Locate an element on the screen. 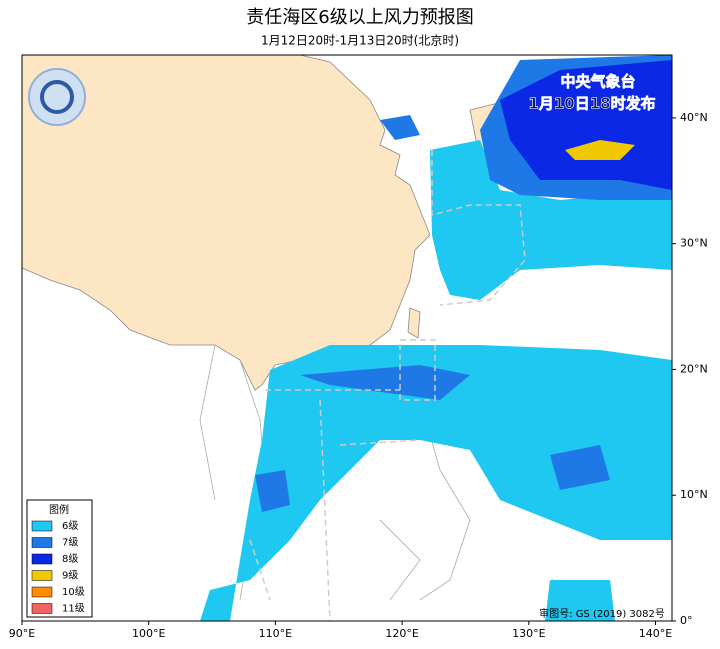  legend-label: 8级 is located at coordinates (70, 559).